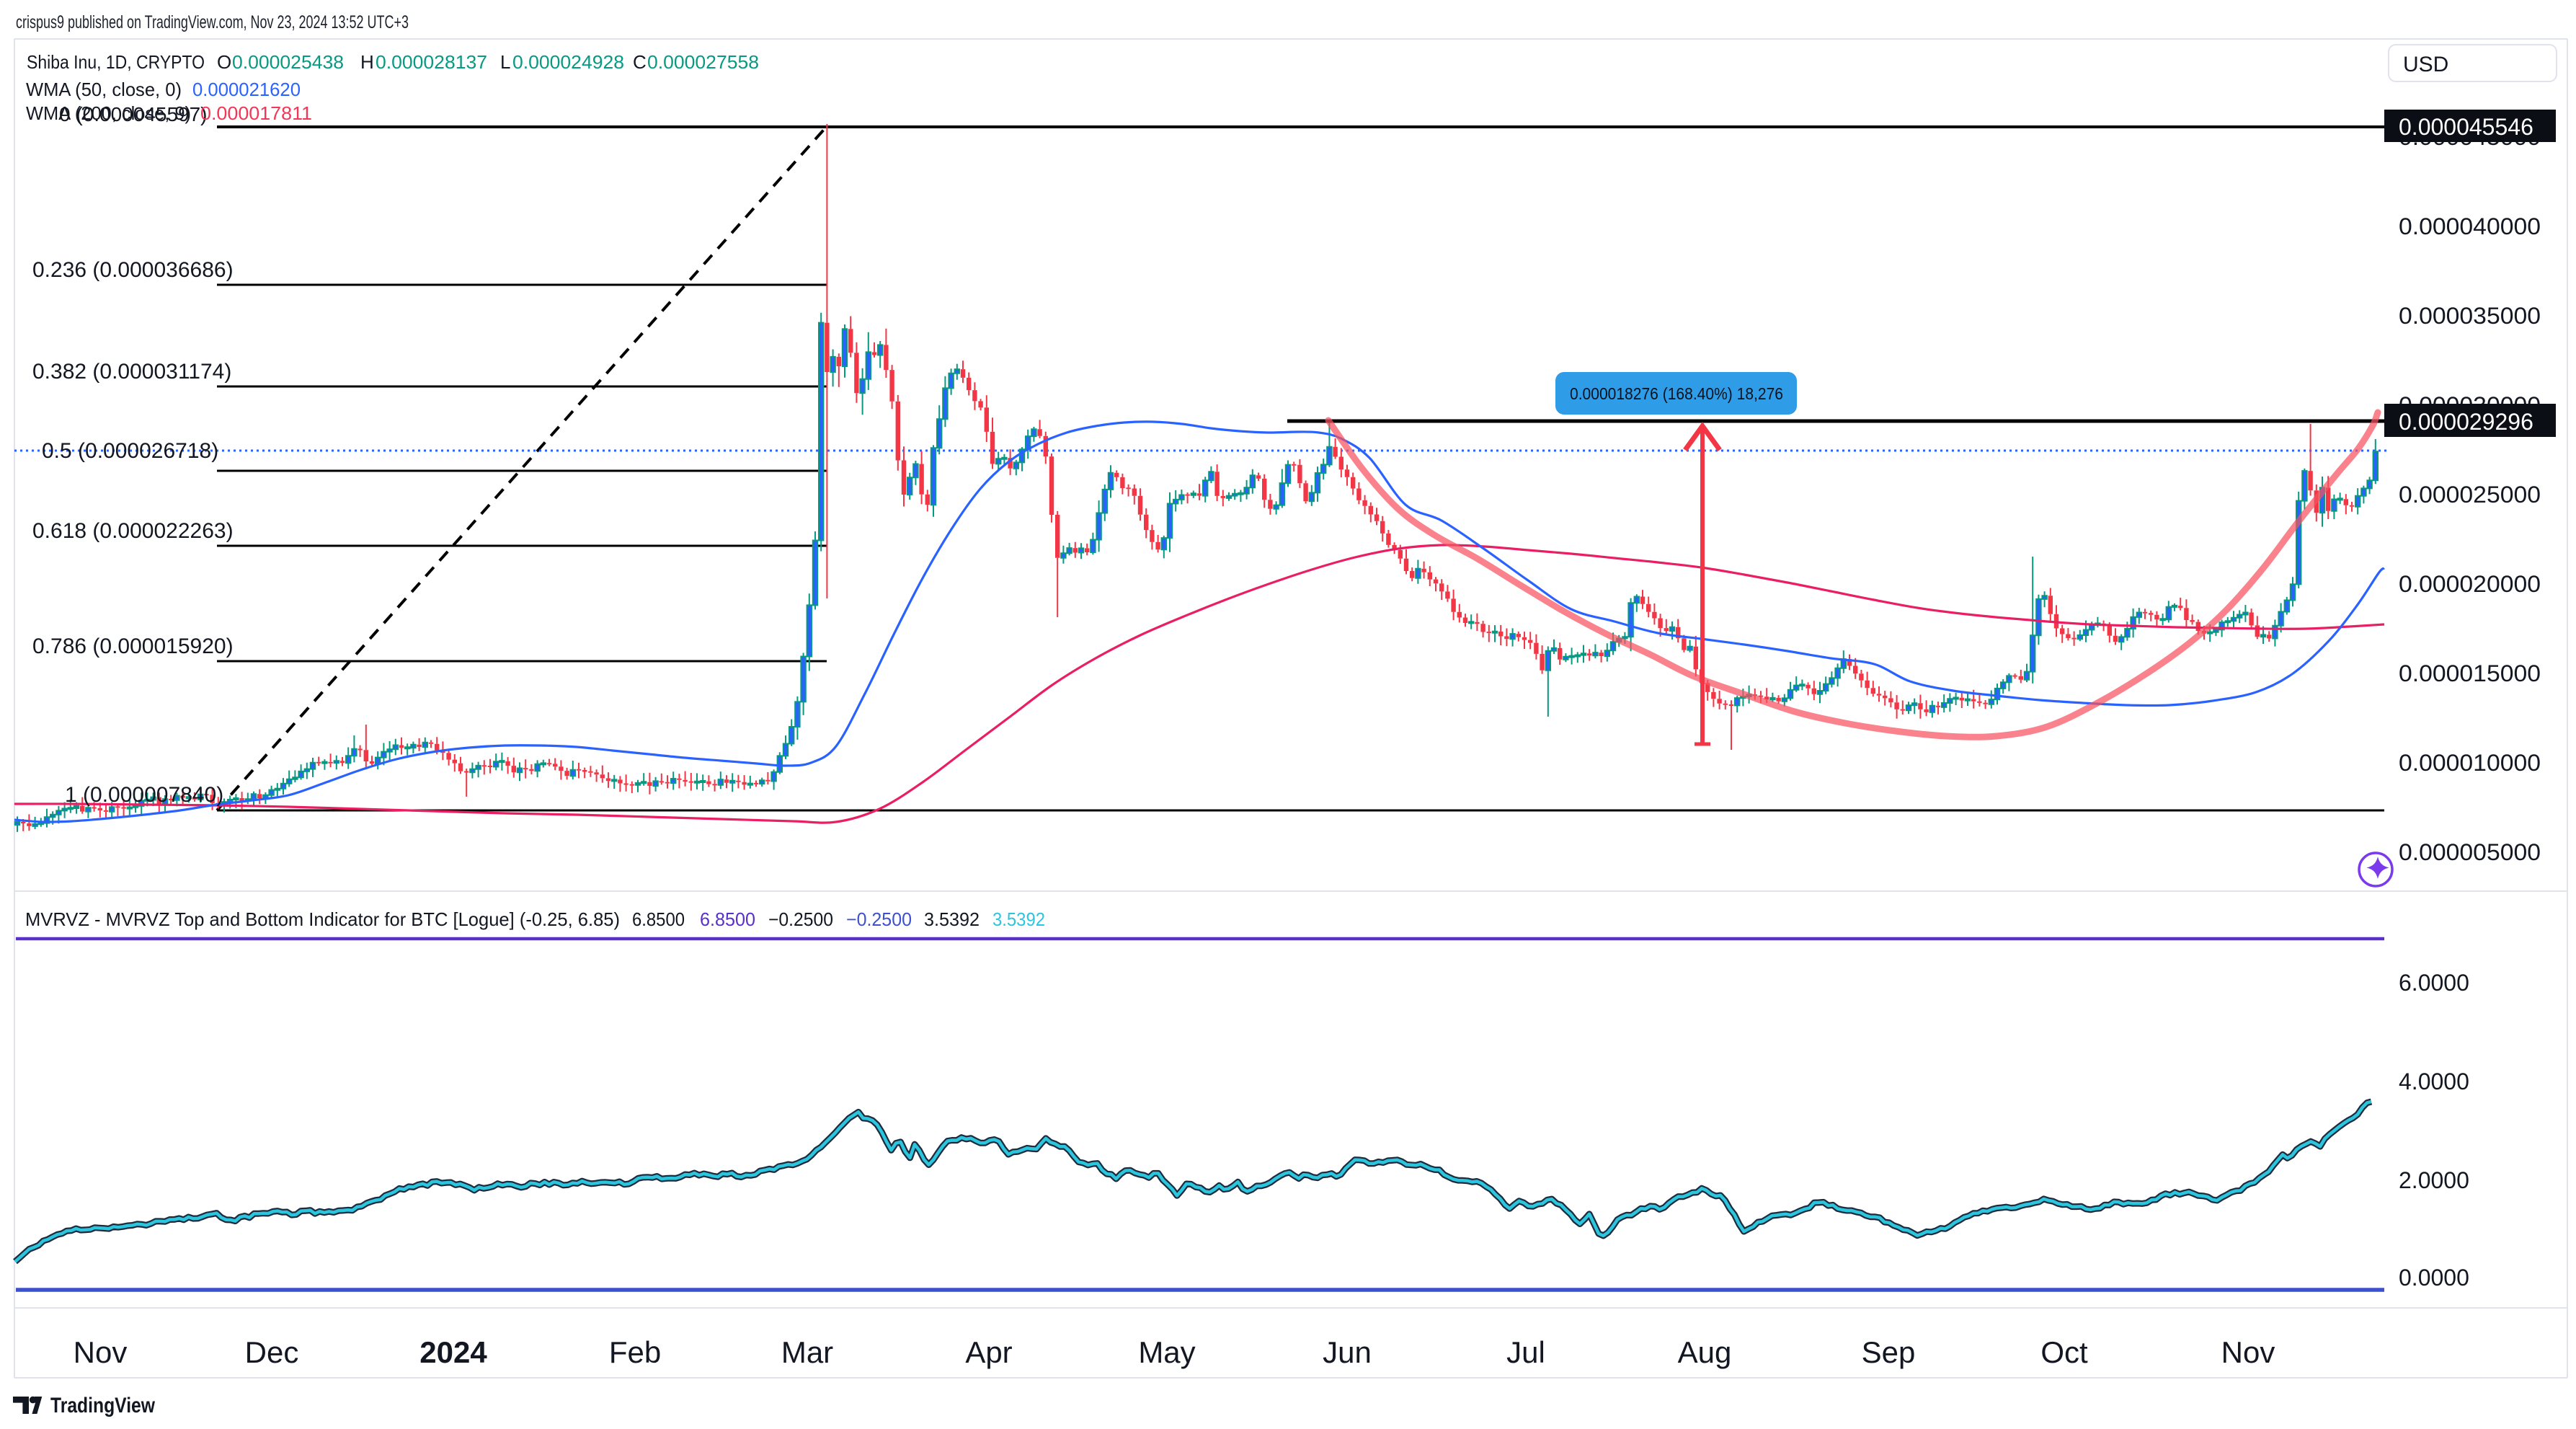 The width and height of the screenshot is (2576, 1429). I want to click on svg-text: 0.000024928, so click(568, 62).